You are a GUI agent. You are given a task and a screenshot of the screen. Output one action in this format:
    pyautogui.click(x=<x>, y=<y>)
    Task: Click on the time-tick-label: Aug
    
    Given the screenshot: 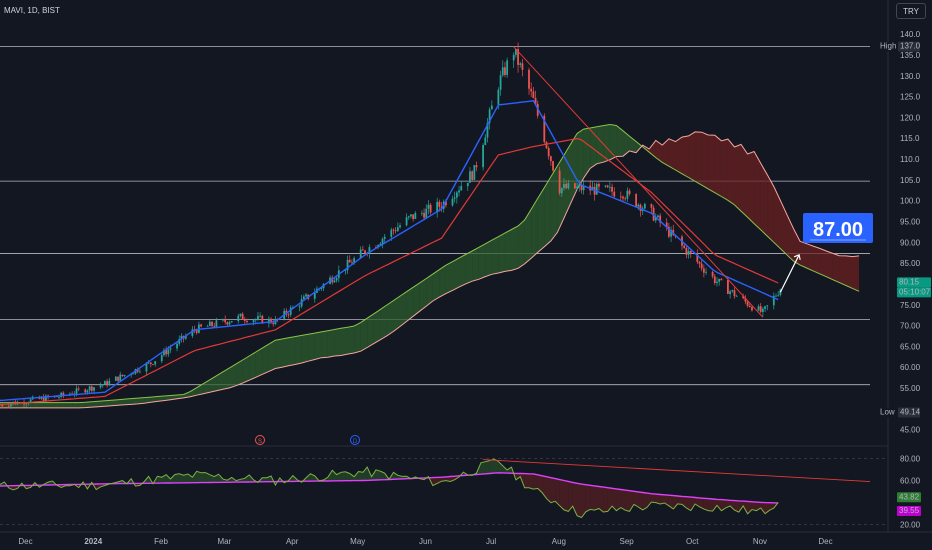 What is the action you would take?
    pyautogui.click(x=559, y=541)
    